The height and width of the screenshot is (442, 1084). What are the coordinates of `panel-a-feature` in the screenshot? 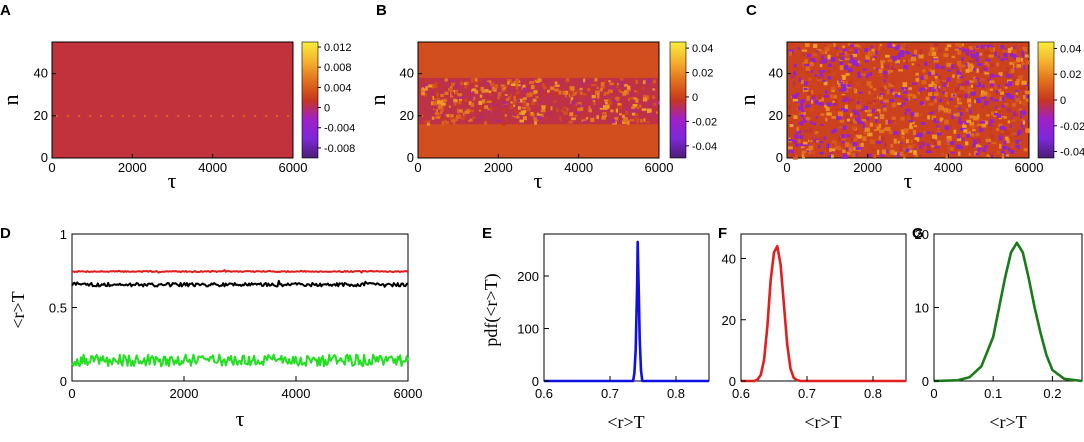 It's located at (173, 116).